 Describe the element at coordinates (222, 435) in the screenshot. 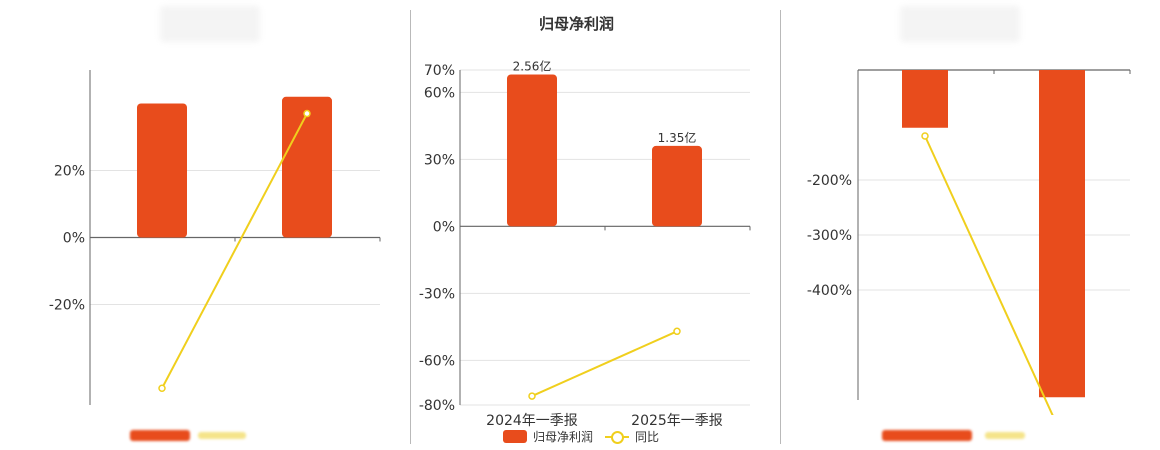

I see `left-legend-placeholder-line` at that location.